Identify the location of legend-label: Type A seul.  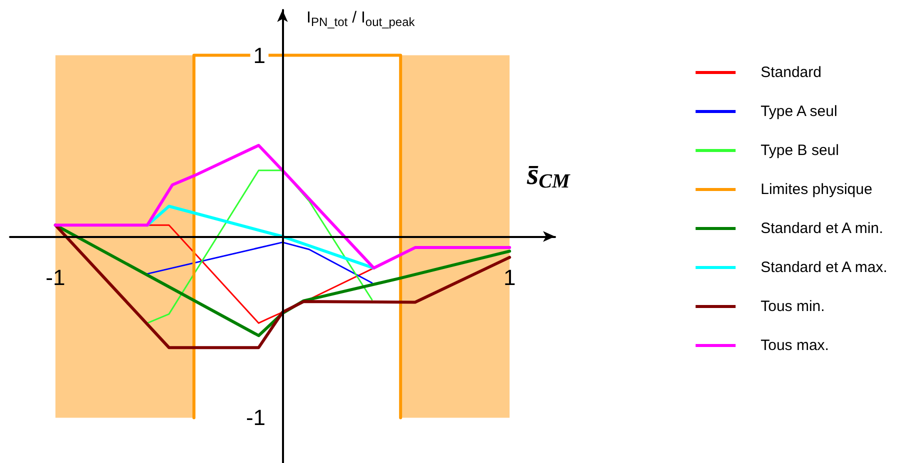
(799, 111).